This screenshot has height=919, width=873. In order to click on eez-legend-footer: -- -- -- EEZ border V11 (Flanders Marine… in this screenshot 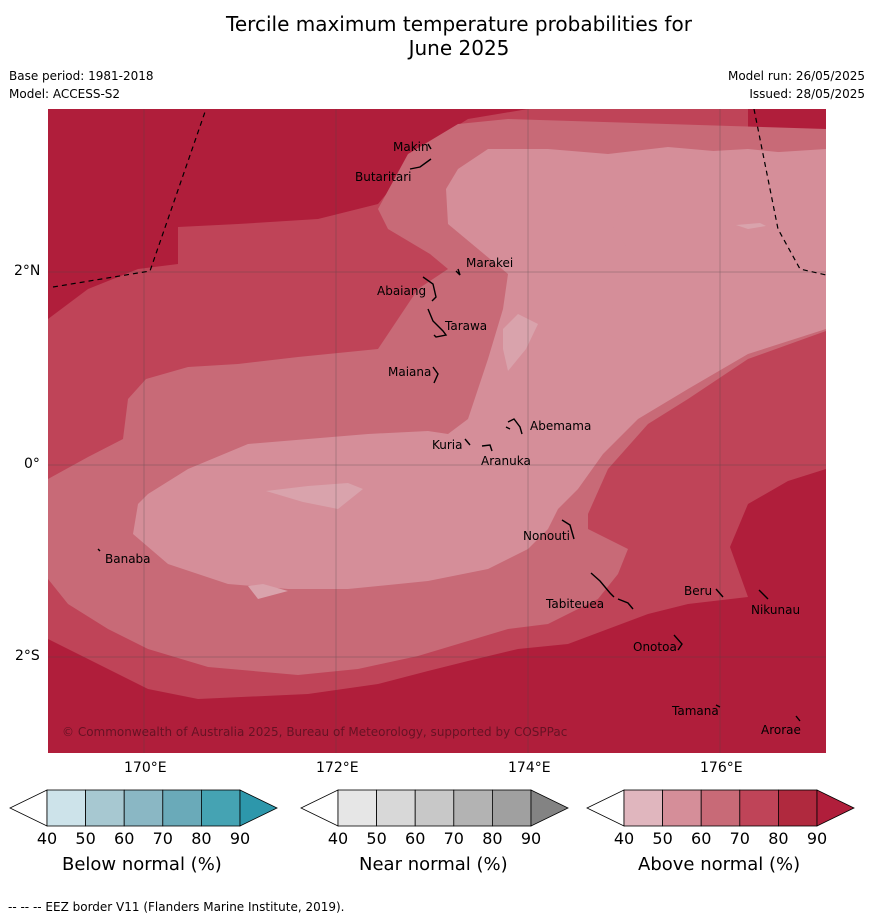, I will do `click(176, 907)`.